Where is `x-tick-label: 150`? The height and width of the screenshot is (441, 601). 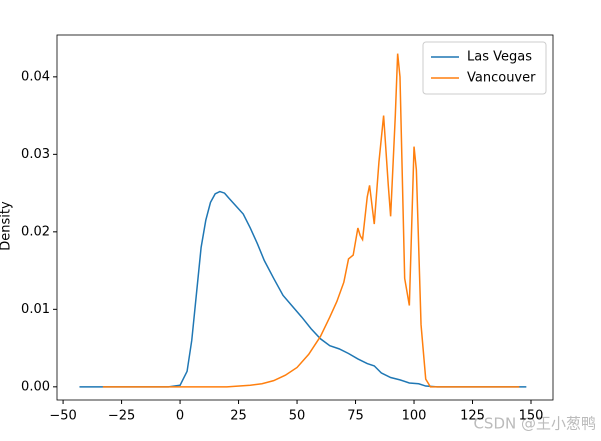 x-tick-label: 150 is located at coordinates (531, 416).